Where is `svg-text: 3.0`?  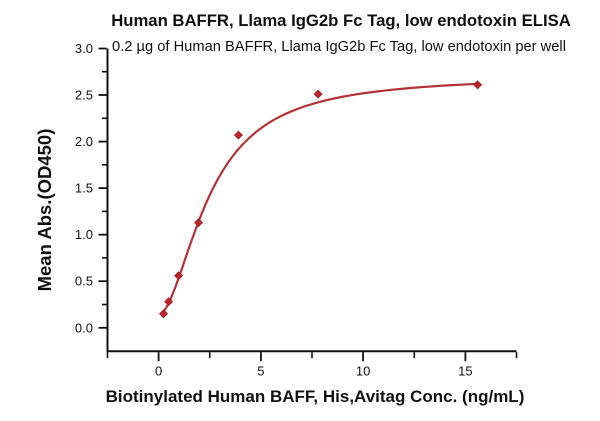 svg-text: 3.0 is located at coordinates (84, 48).